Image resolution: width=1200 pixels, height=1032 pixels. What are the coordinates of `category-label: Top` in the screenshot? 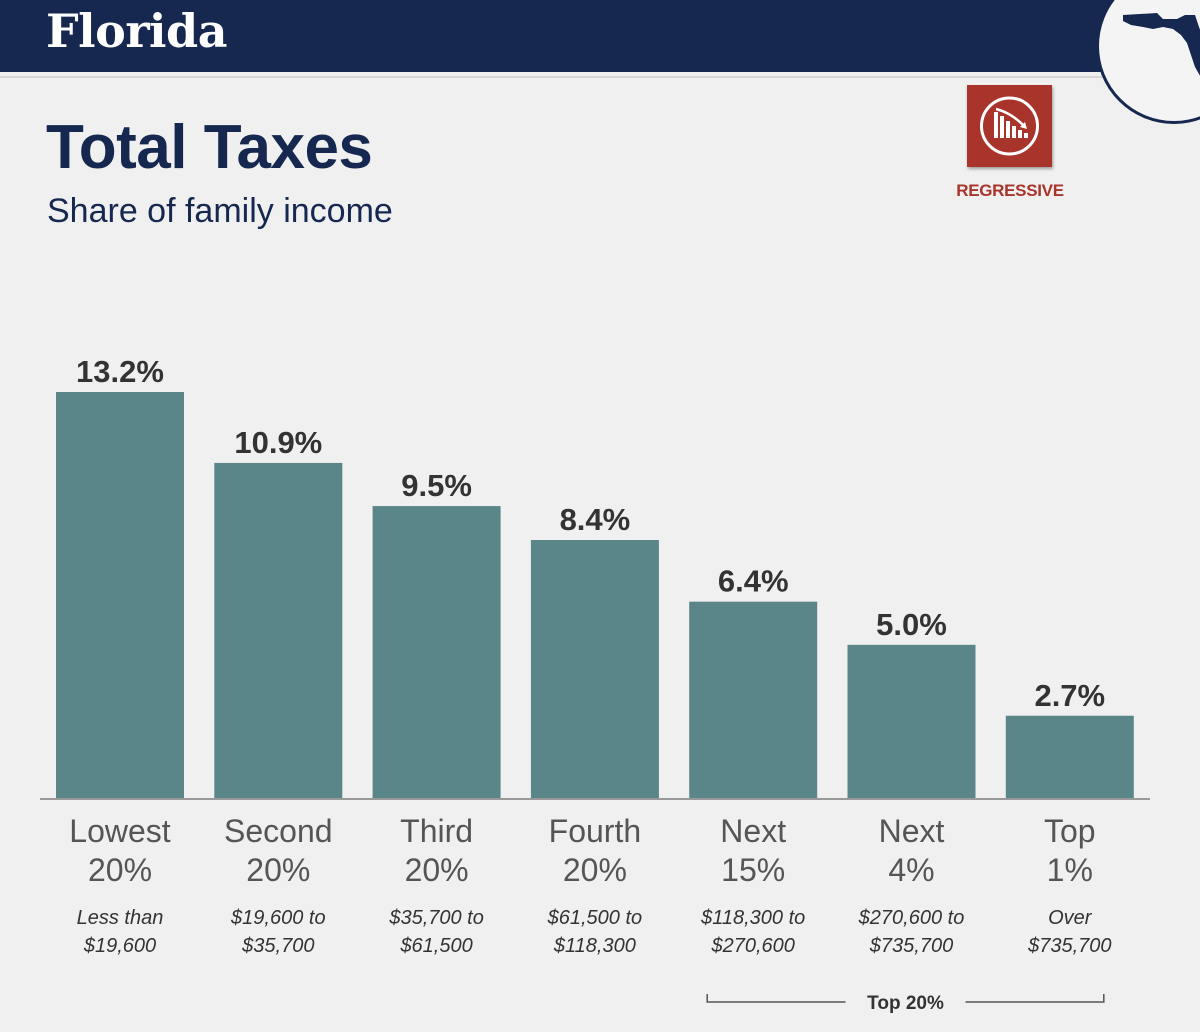 It's located at (1070, 831).